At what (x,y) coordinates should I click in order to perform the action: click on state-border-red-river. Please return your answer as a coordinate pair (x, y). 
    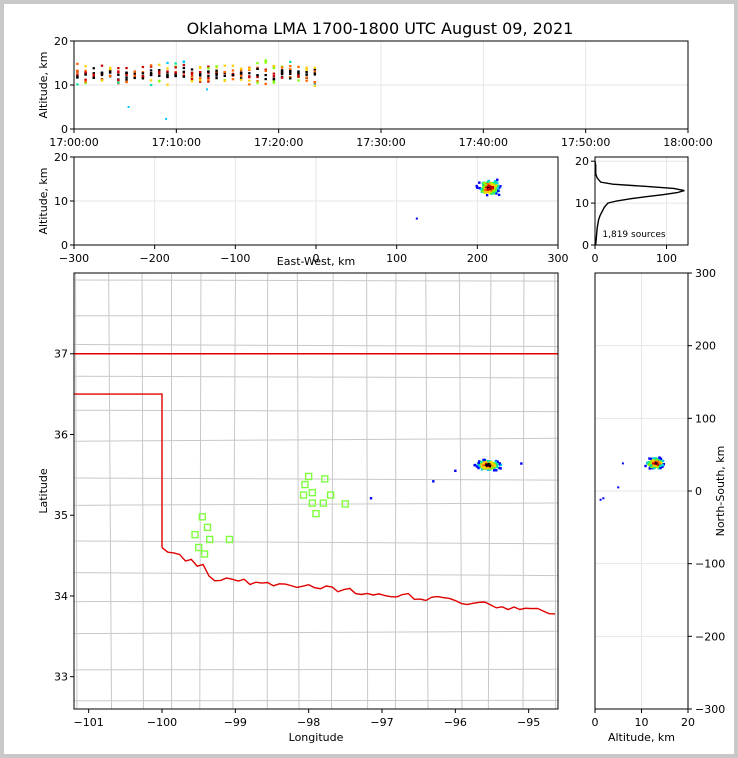
    Looking at the image, I should click on (358, 581).